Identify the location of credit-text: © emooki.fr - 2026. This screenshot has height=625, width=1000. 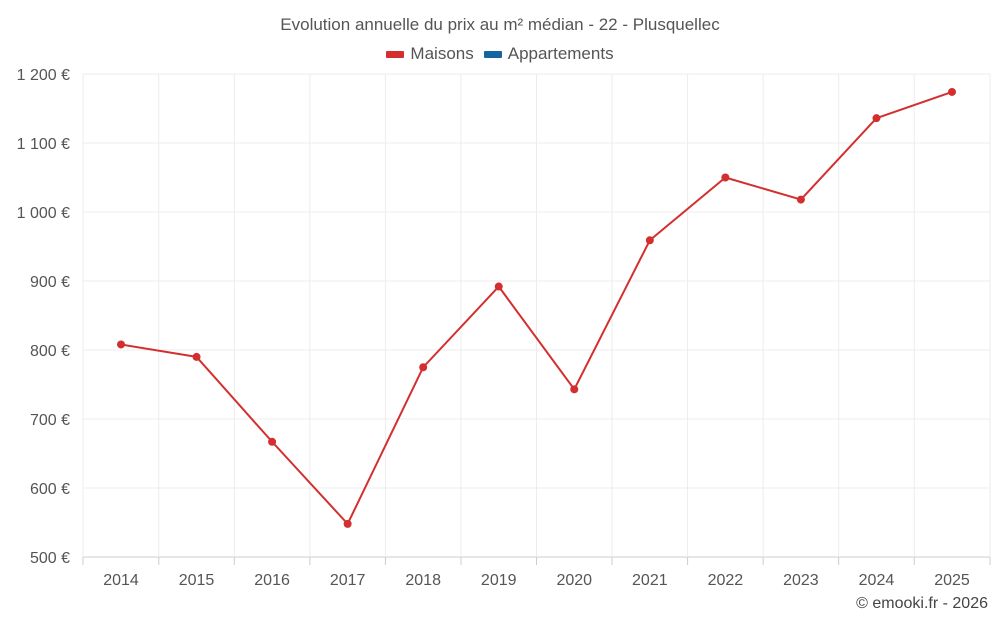
(922, 603).